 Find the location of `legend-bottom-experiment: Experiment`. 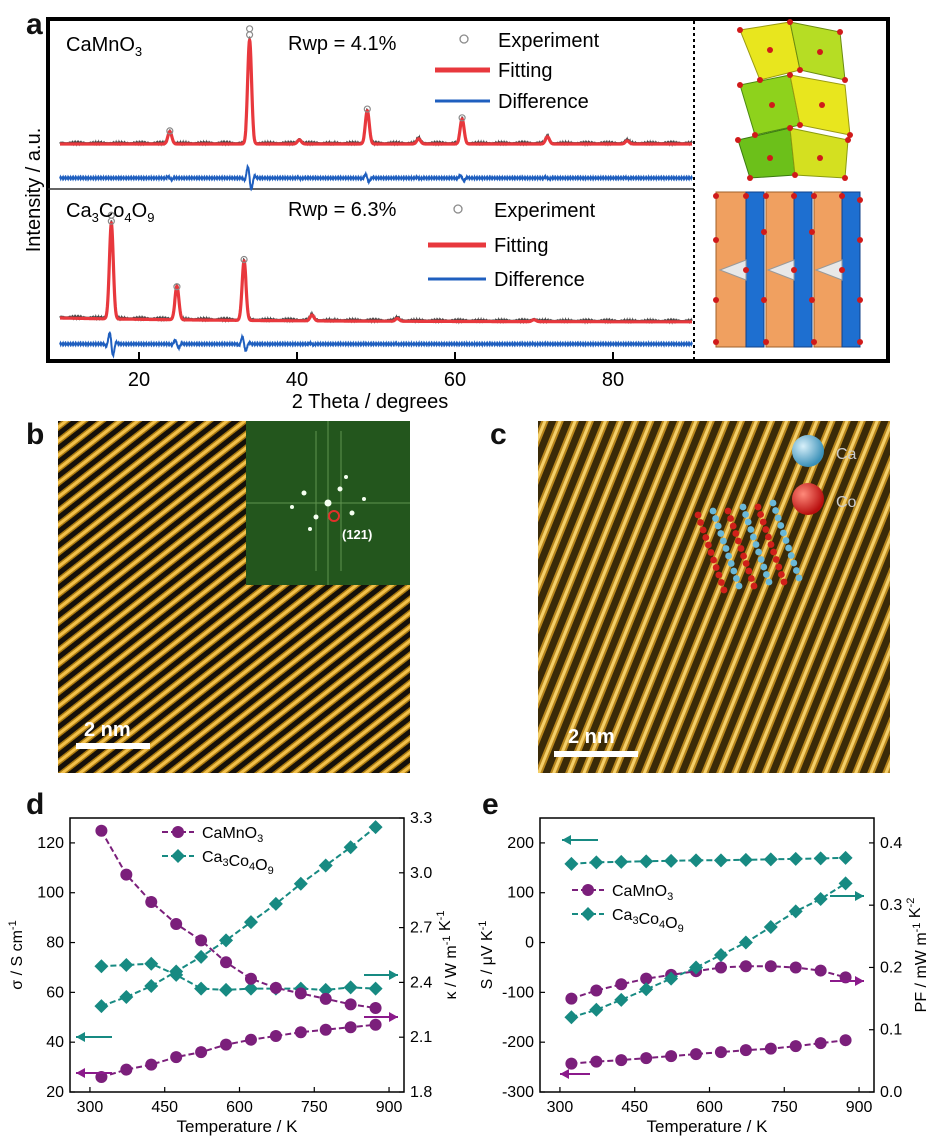

legend-bottom-experiment: Experiment is located at coordinates (545, 211).